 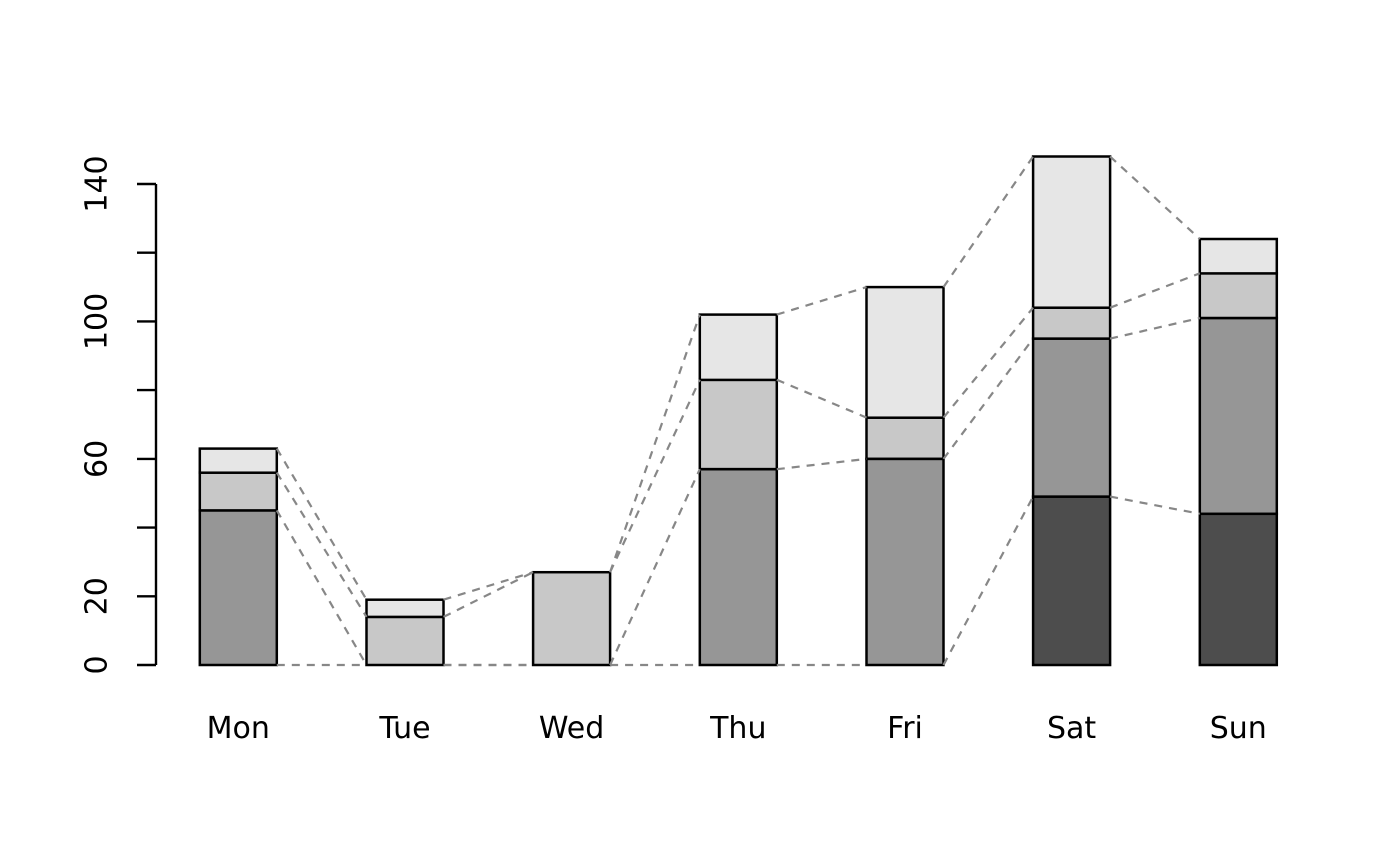 I want to click on bar-segment-sat-level1, so click(x=1071, y=581).